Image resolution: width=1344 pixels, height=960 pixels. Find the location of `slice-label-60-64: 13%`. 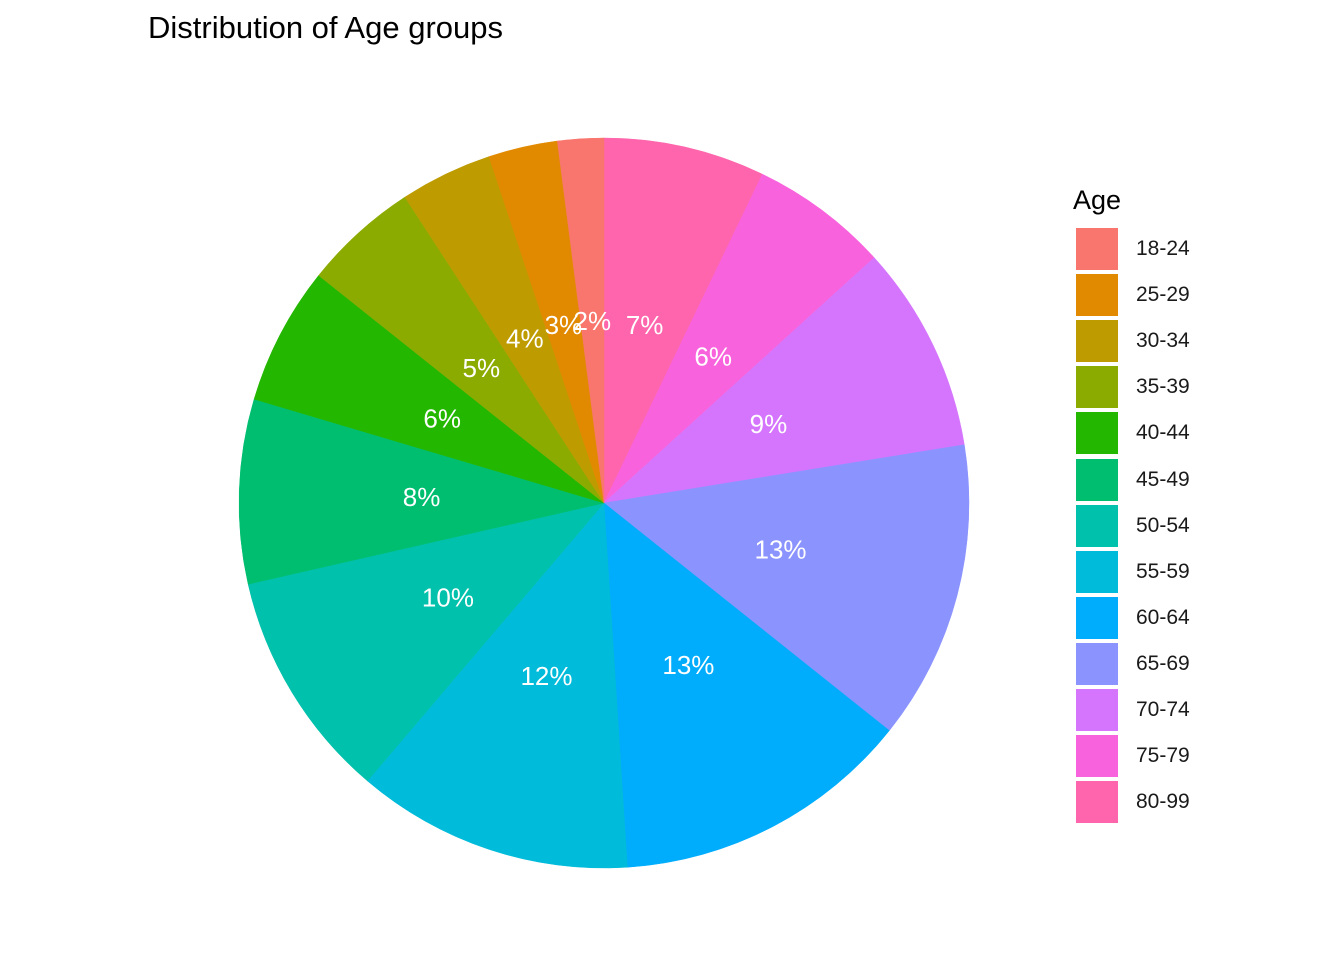

slice-label-60-64: 13% is located at coordinates (688, 665).